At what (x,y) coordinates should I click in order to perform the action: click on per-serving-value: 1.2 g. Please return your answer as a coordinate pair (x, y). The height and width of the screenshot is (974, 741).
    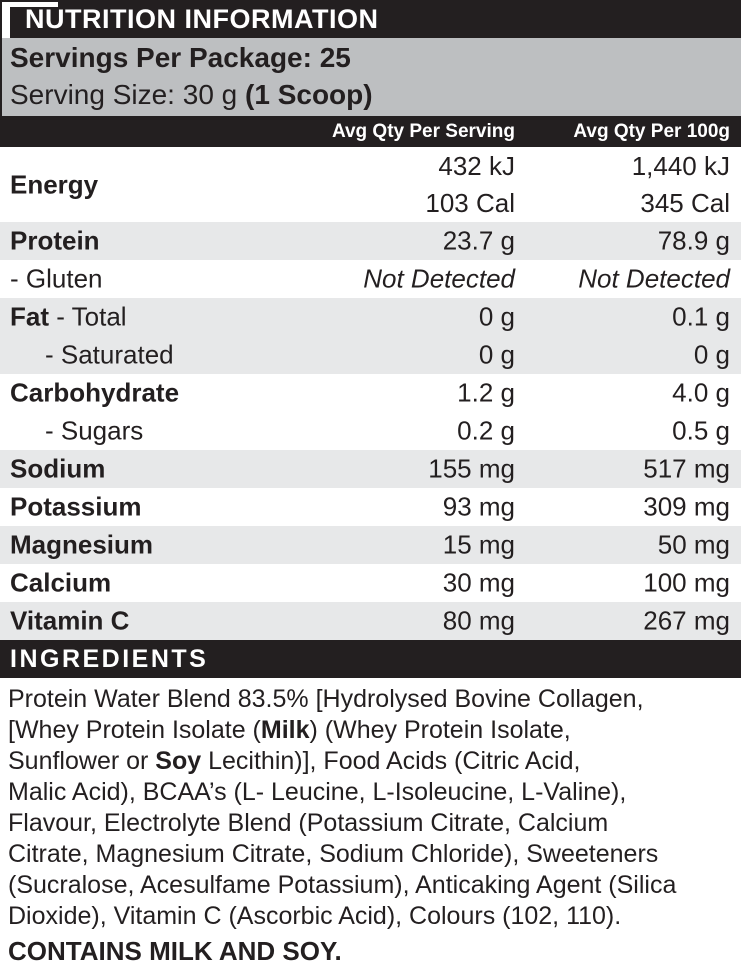
    Looking at the image, I should click on (486, 392).